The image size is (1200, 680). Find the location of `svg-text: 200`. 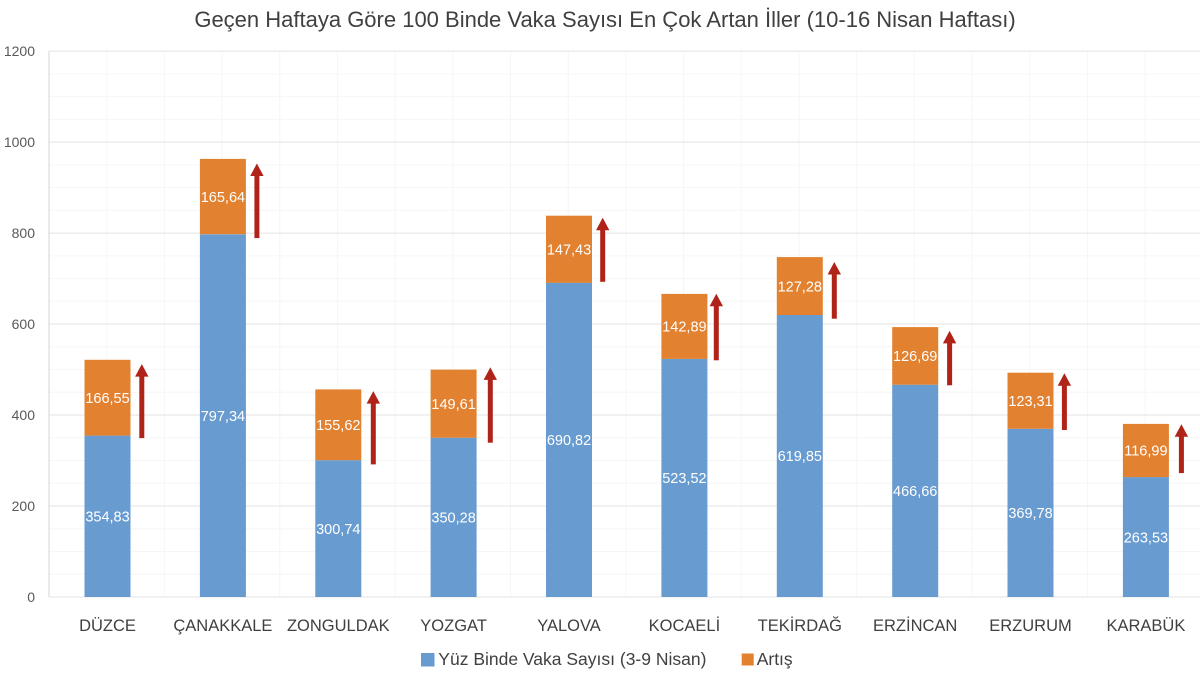

svg-text: 200 is located at coordinates (24, 506).